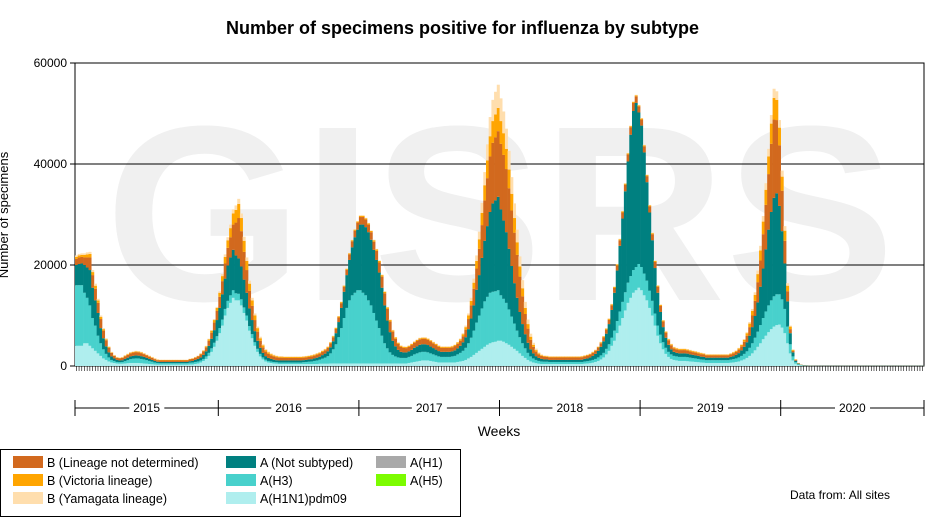 Image resolution: width=925 pixels, height=522 pixels. What do you see at coordinates (107, 499) in the screenshot?
I see `legend-label: B (Yamagata lineage)` at bounding box center [107, 499].